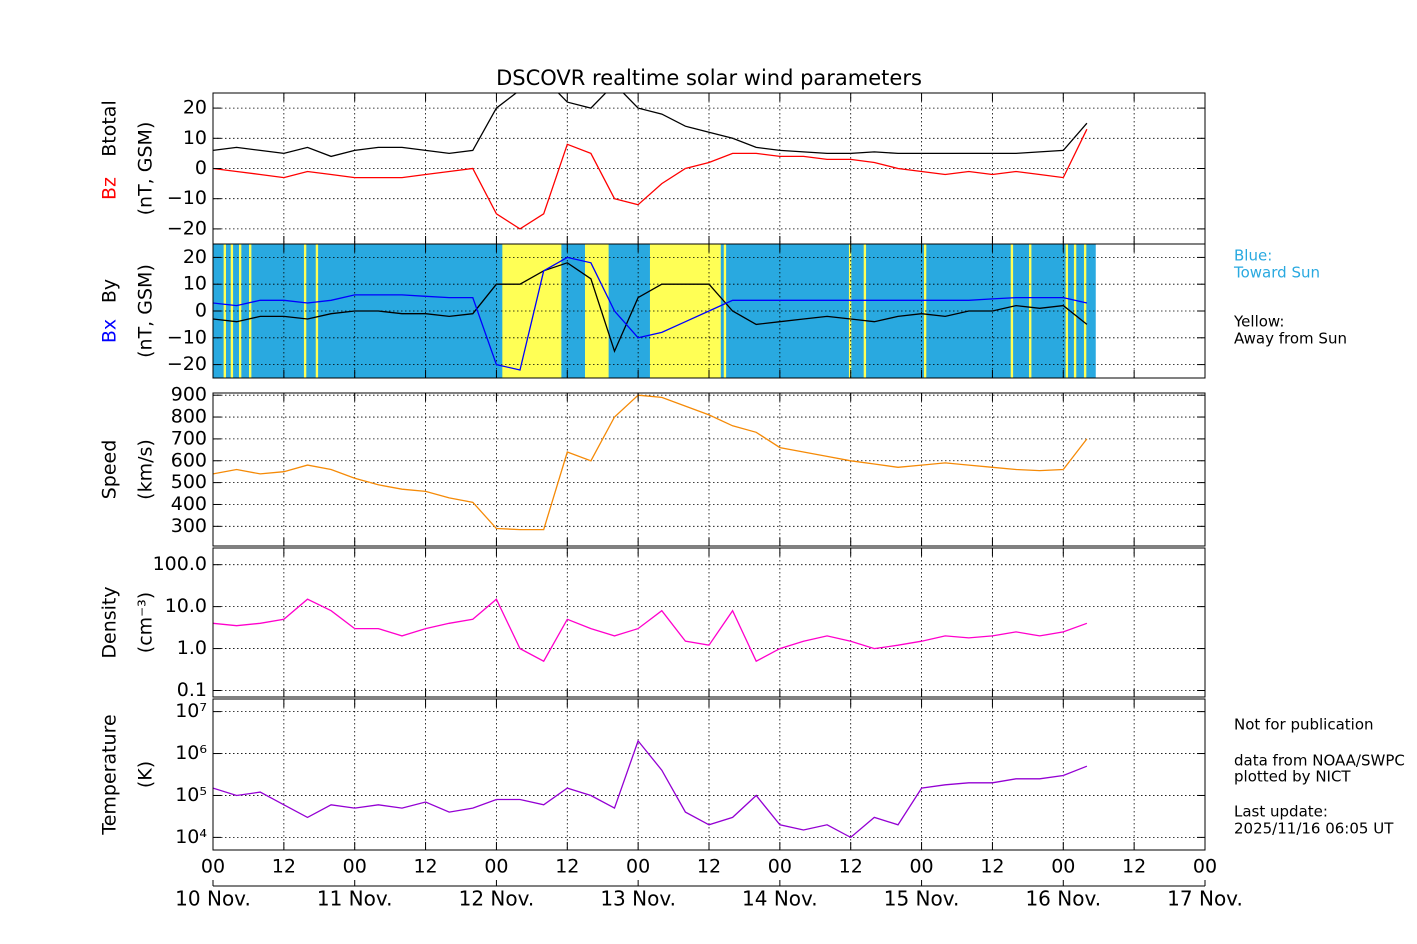 The image size is (1417, 944). I want to click on day-label: 15 Nov., so click(922, 899).